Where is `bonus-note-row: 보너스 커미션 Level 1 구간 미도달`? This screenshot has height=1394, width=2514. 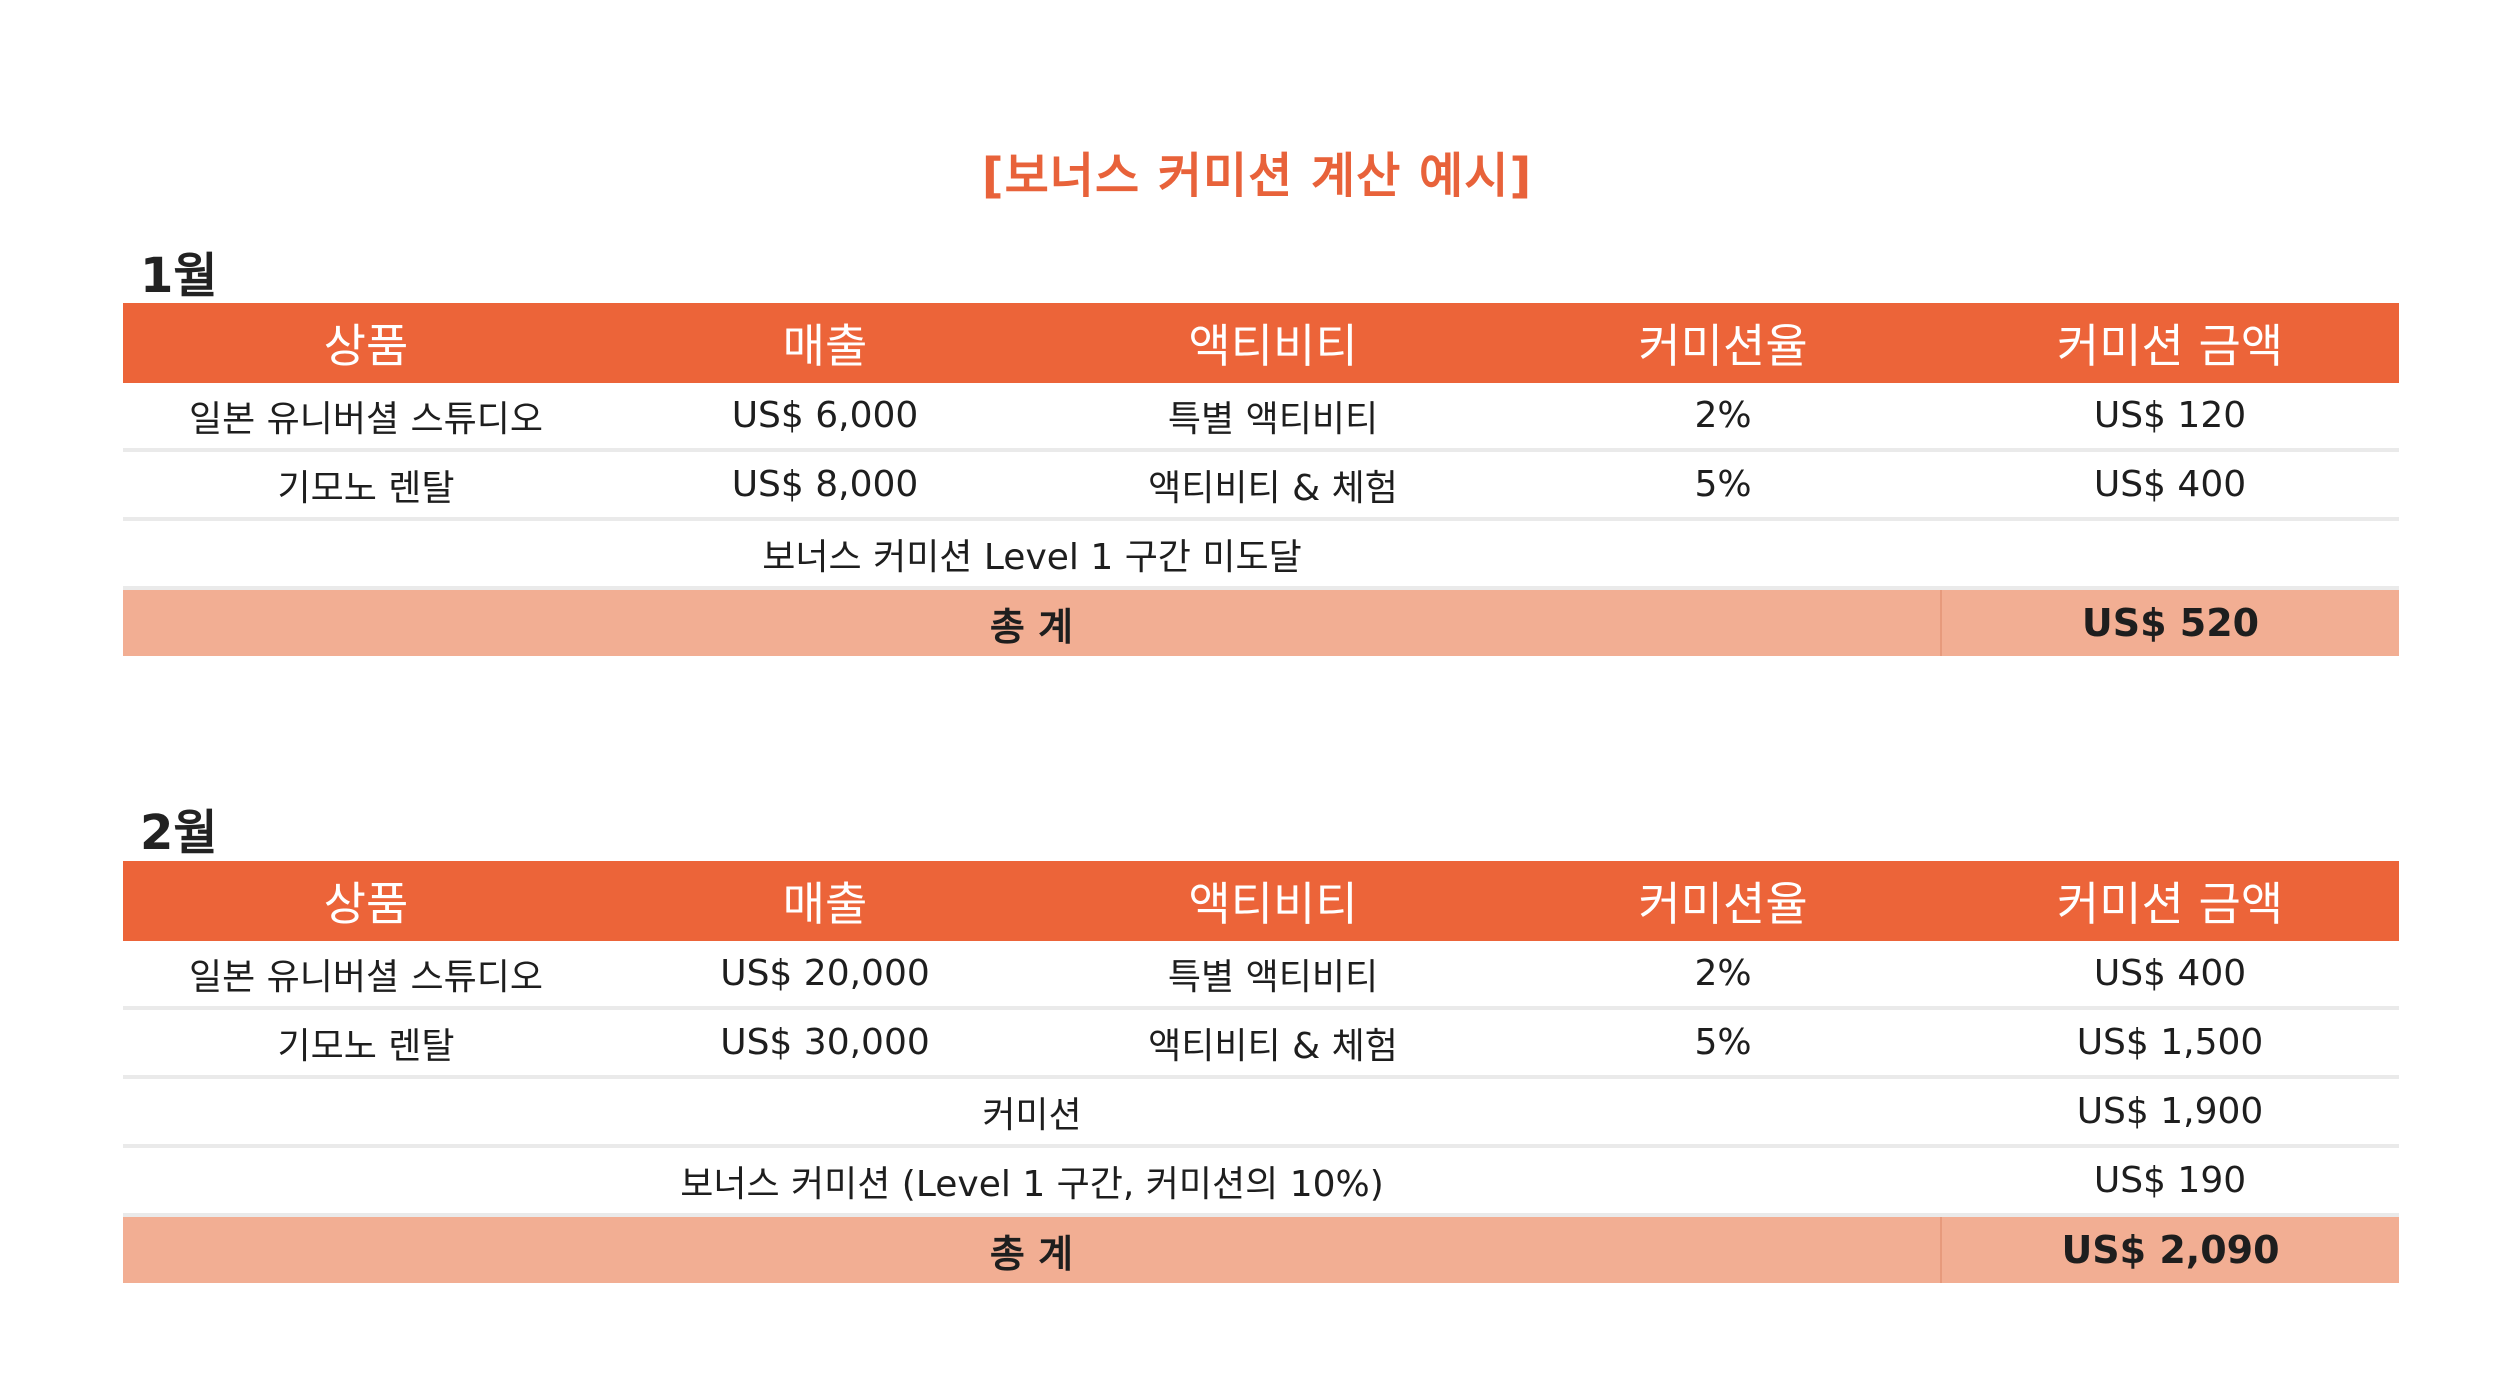 bonus-note-row: 보너스 커미션 Level 1 구간 미도달 is located at coordinates (1261, 554).